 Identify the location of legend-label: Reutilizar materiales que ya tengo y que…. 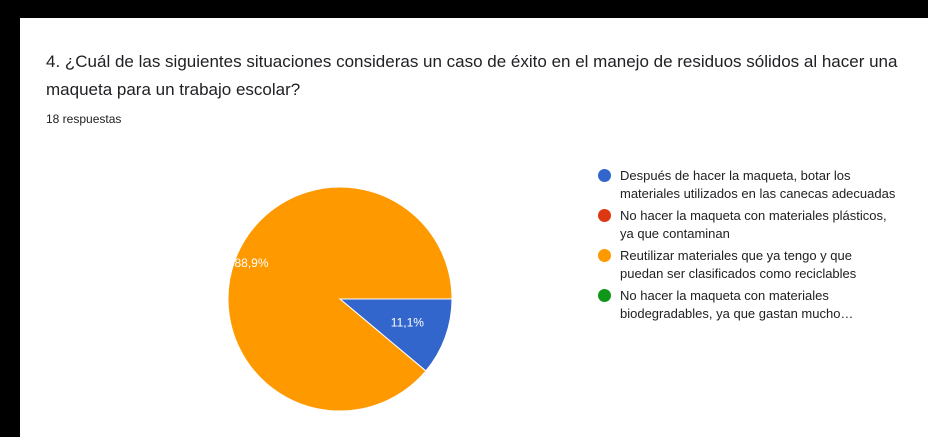
(738, 264).